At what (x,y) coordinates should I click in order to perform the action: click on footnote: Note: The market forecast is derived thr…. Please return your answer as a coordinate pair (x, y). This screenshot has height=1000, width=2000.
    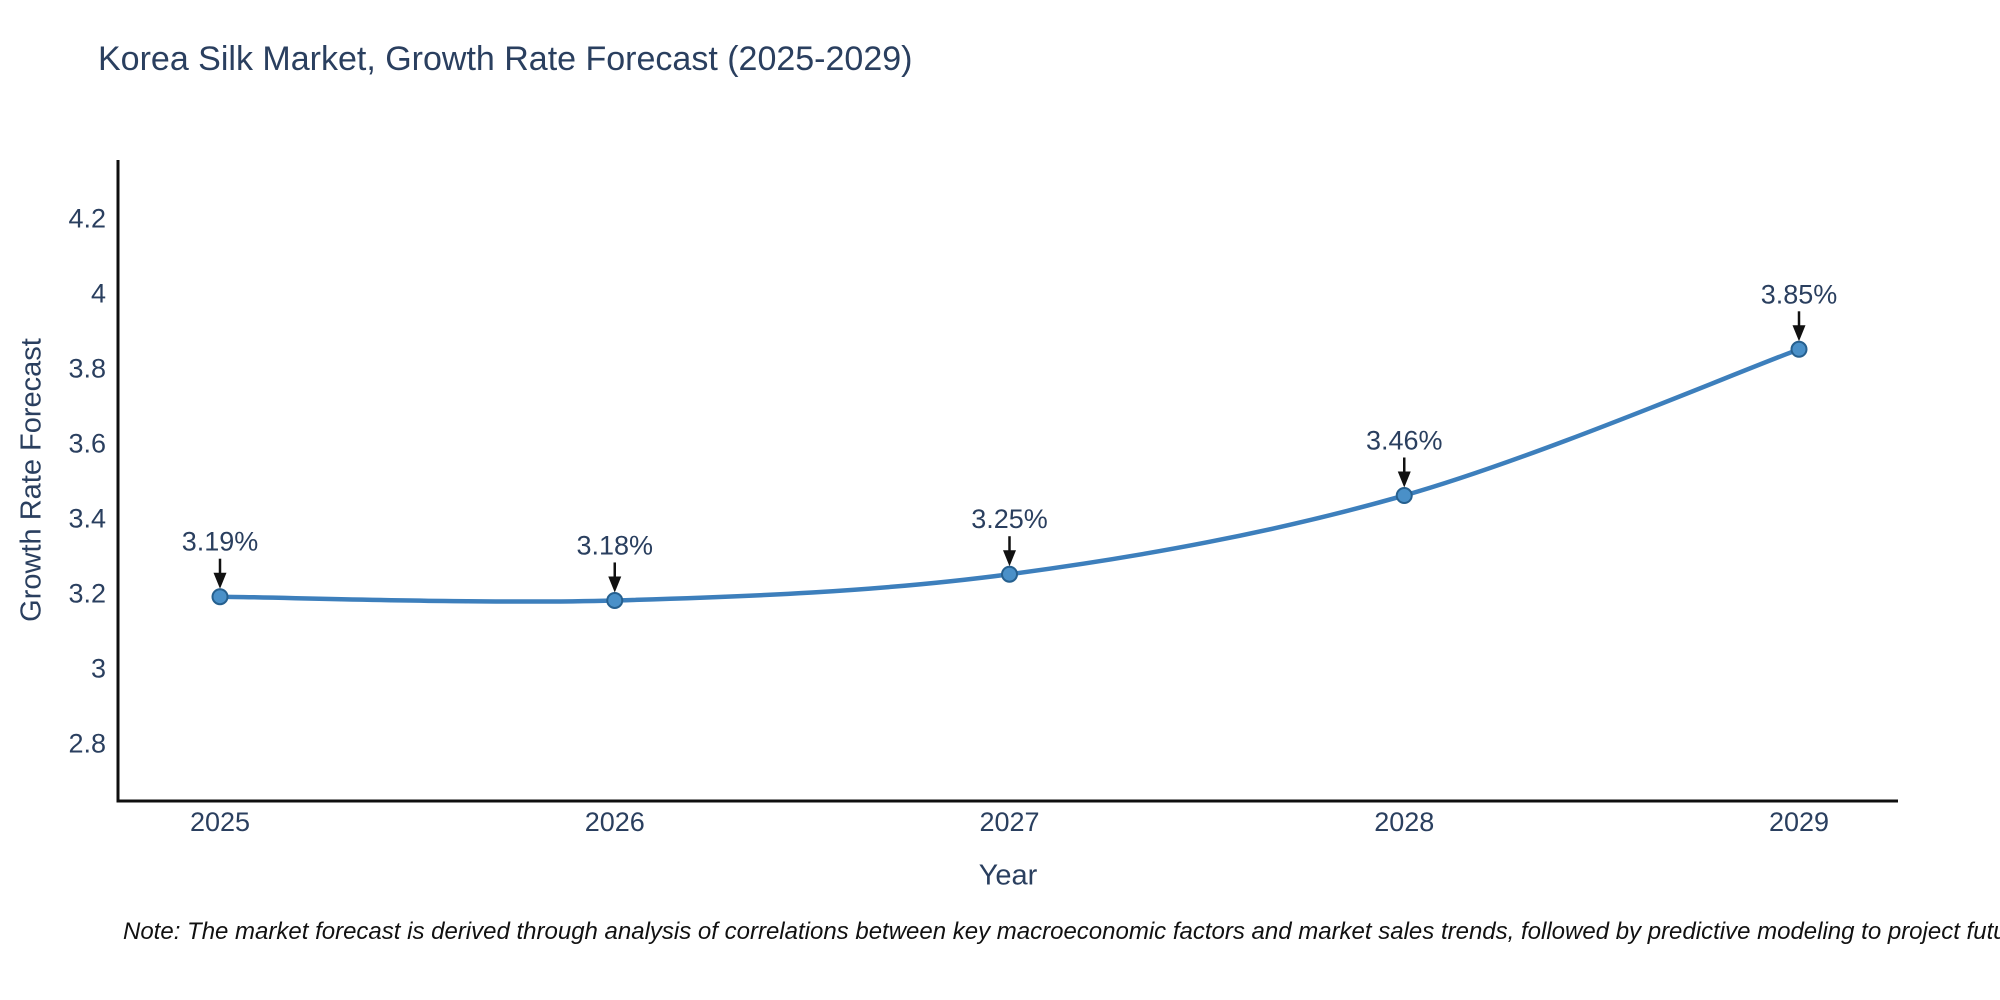
    Looking at the image, I should click on (1061, 931).